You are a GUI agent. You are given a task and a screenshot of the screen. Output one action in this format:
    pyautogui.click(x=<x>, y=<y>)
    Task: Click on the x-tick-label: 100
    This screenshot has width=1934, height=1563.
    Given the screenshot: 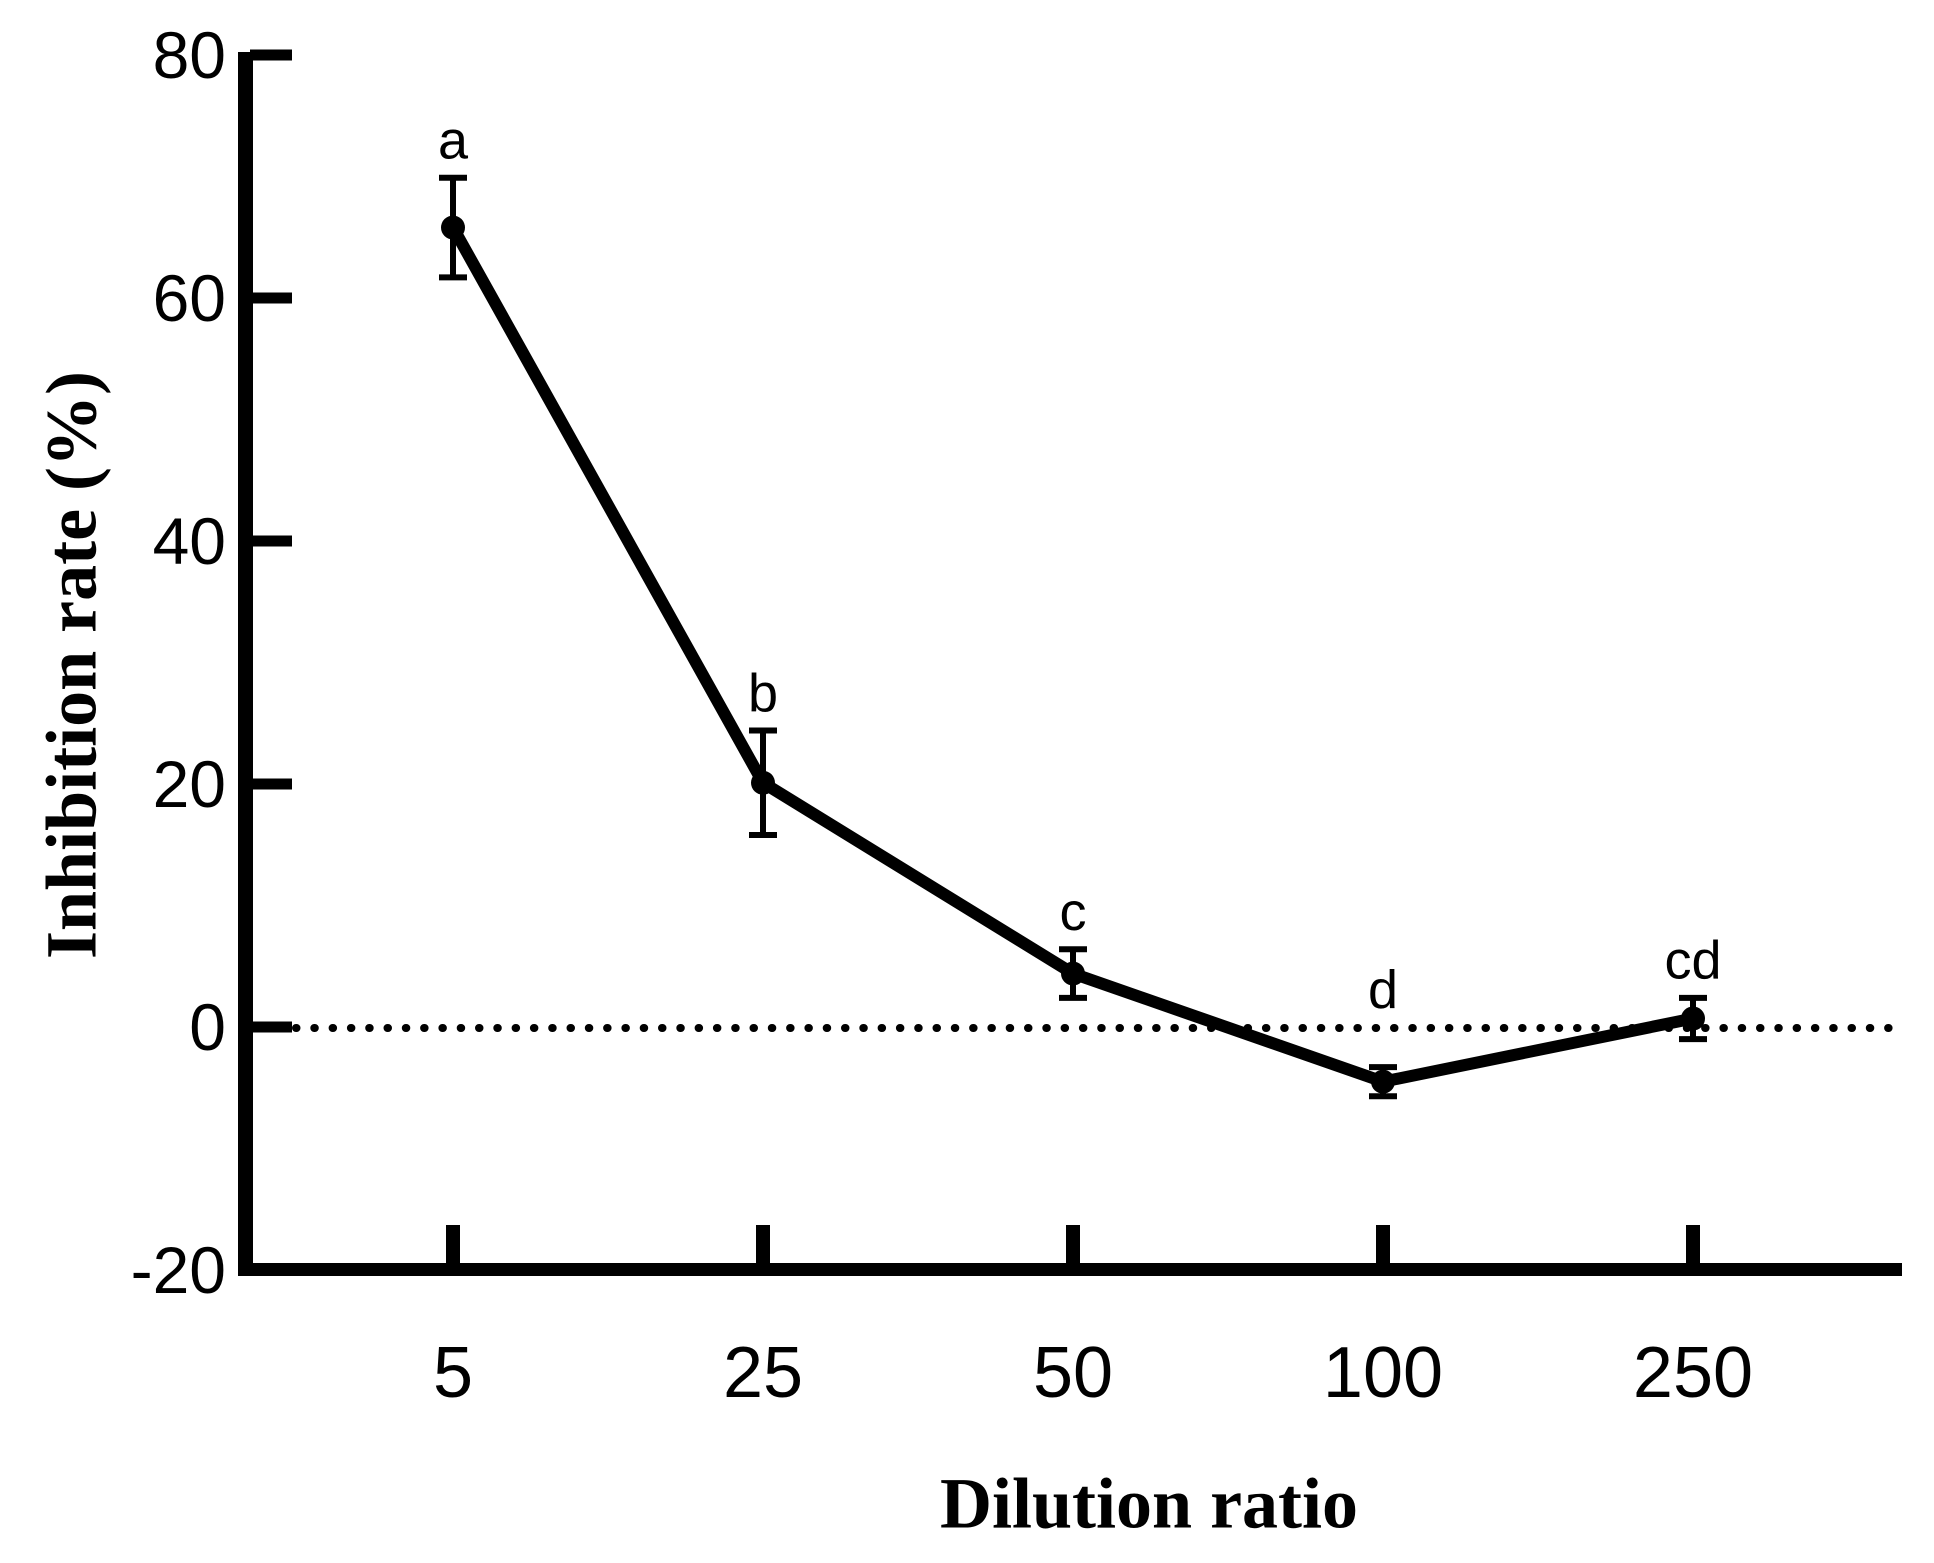 What is the action you would take?
    pyautogui.click(x=1383, y=1373)
    